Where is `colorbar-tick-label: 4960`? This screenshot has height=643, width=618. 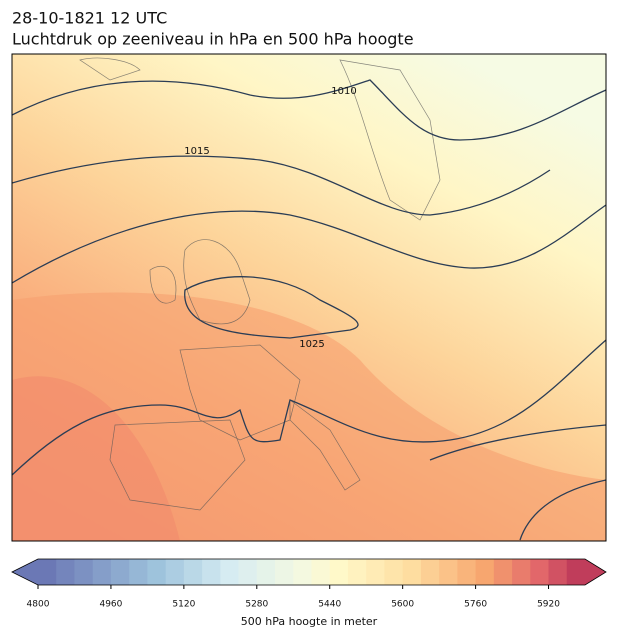 colorbar-tick-label: 4960 is located at coordinates (110, 605).